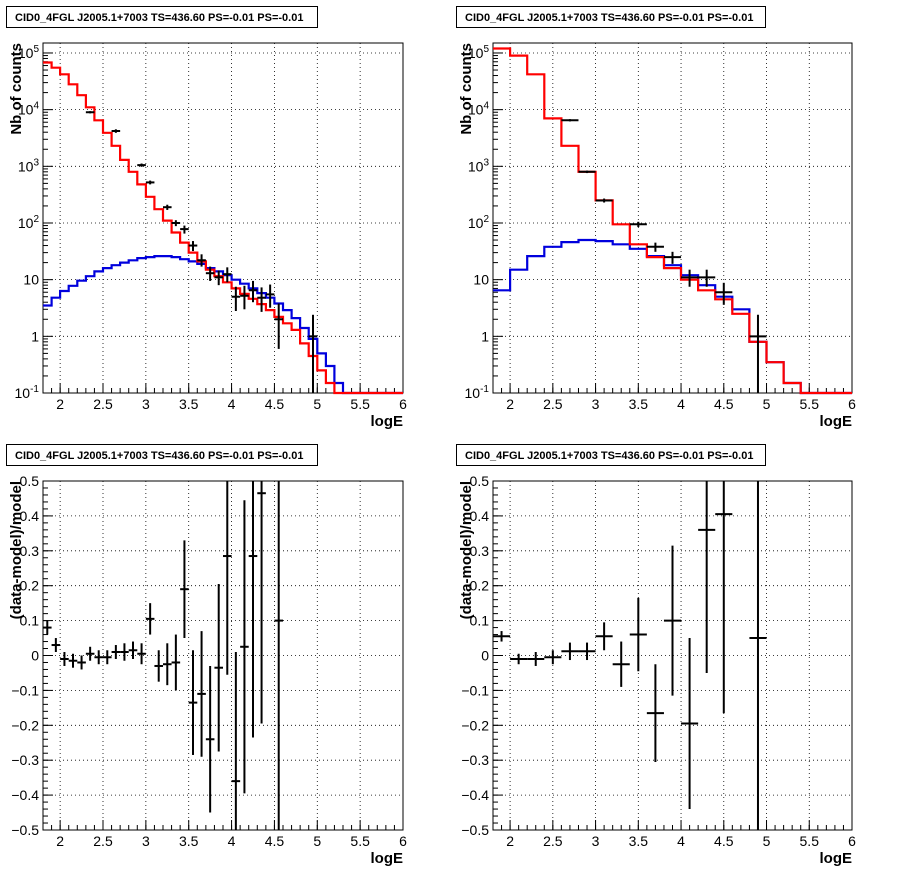 This screenshot has height=875, width=898. What do you see at coordinates (480, 481) in the screenshot?
I see `y-tick-label: 0.5` at bounding box center [480, 481].